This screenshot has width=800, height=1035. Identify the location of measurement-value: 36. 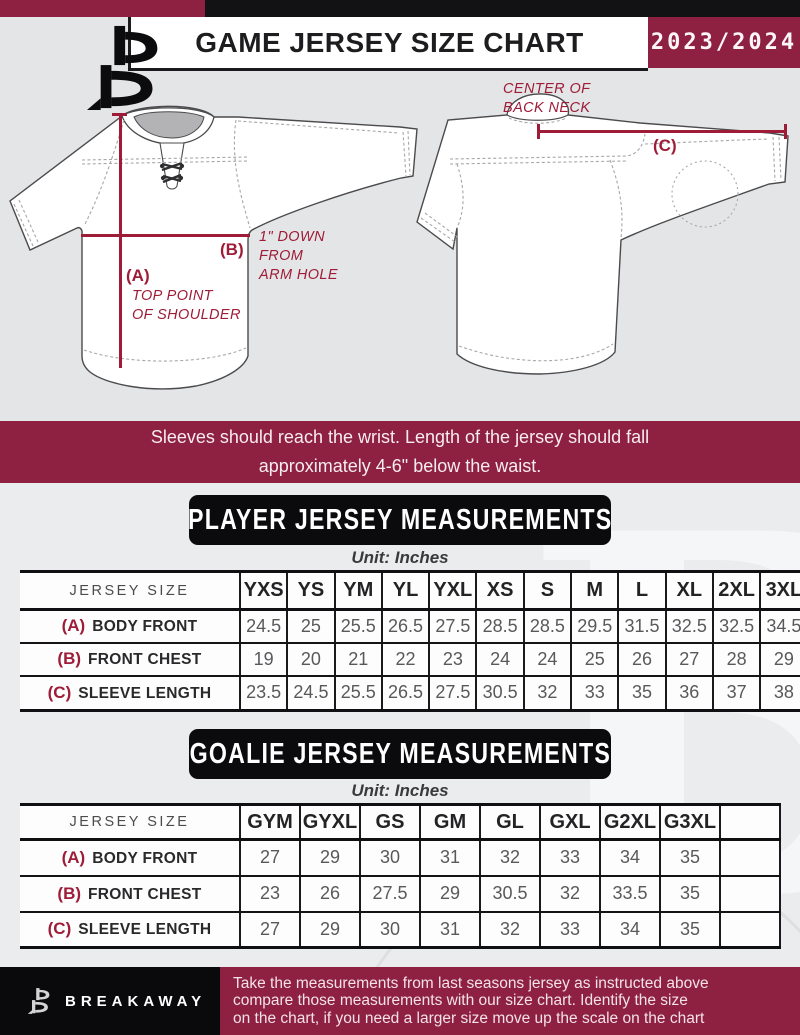
(689, 693).